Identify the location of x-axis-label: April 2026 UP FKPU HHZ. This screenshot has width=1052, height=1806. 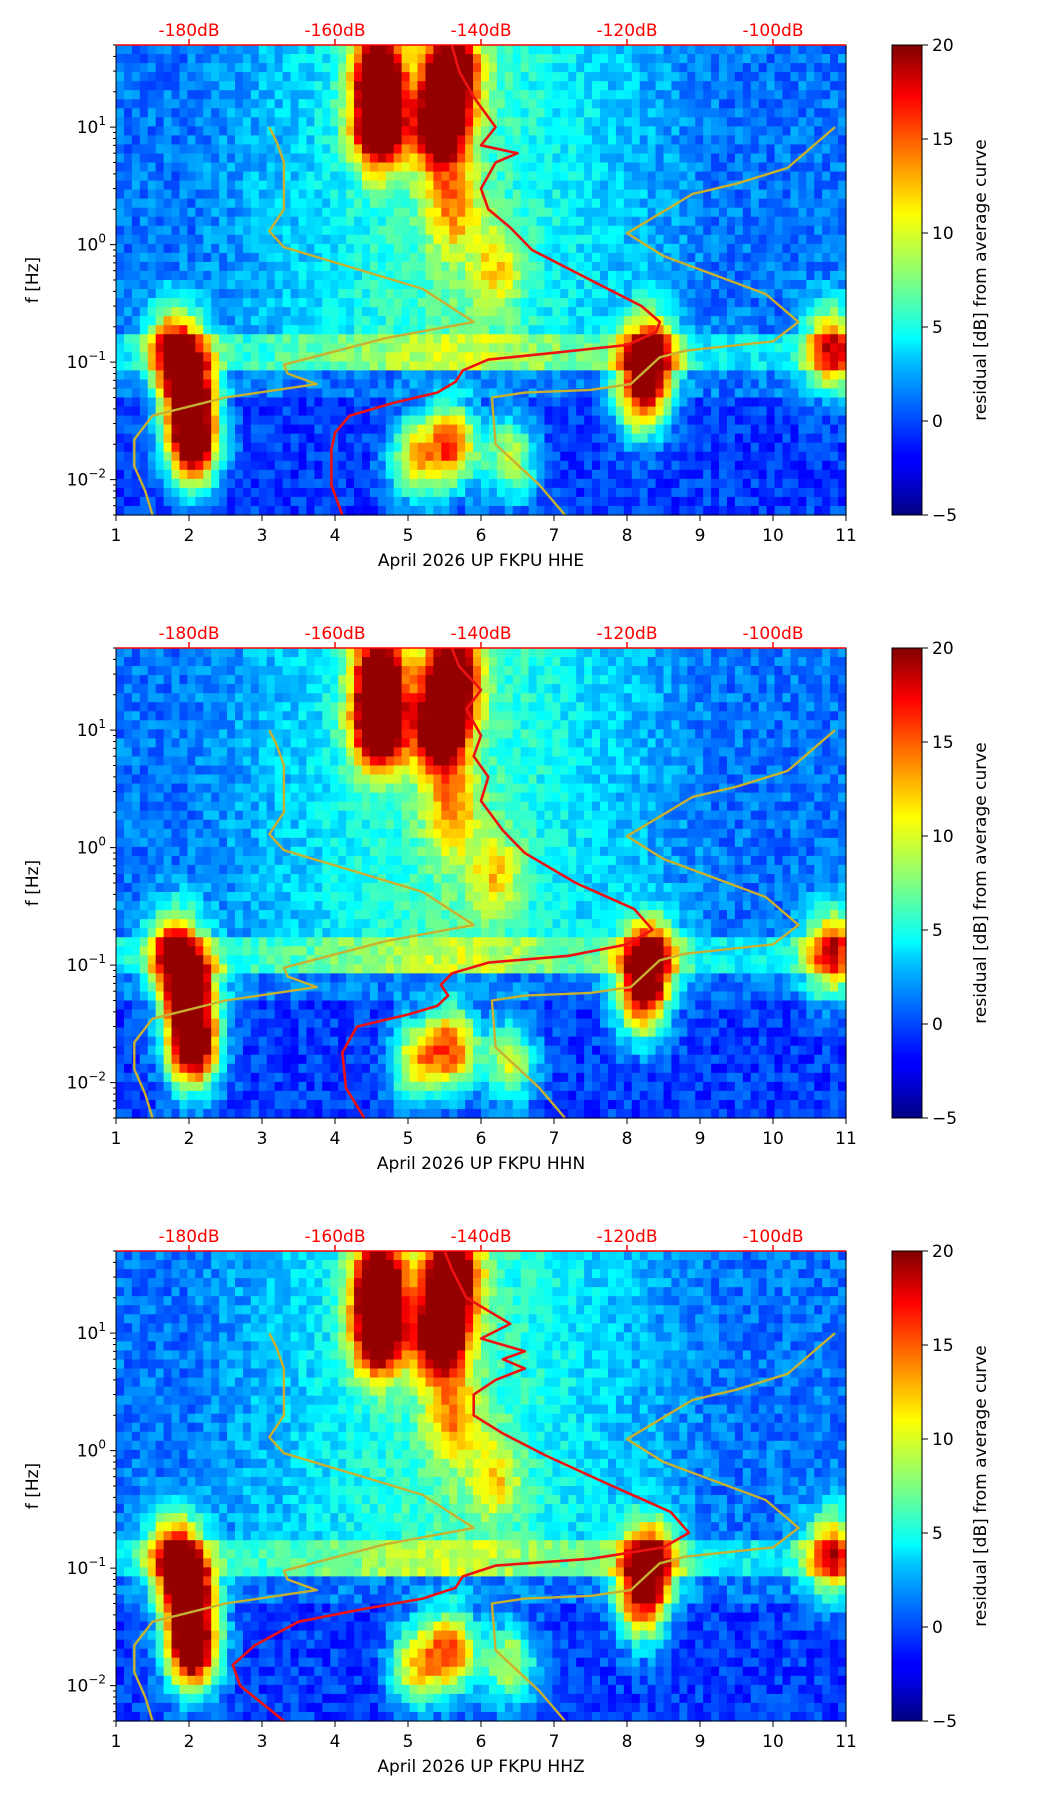
(480, 1767).